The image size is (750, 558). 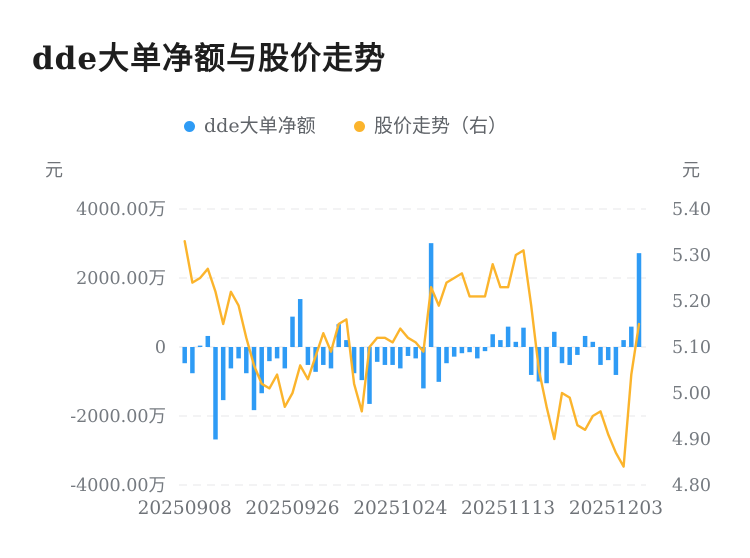 I want to click on right-axis-ticks: 5.40 5.30 5.20 5.10 5.00 4.90 4.80, so click(x=691, y=348).